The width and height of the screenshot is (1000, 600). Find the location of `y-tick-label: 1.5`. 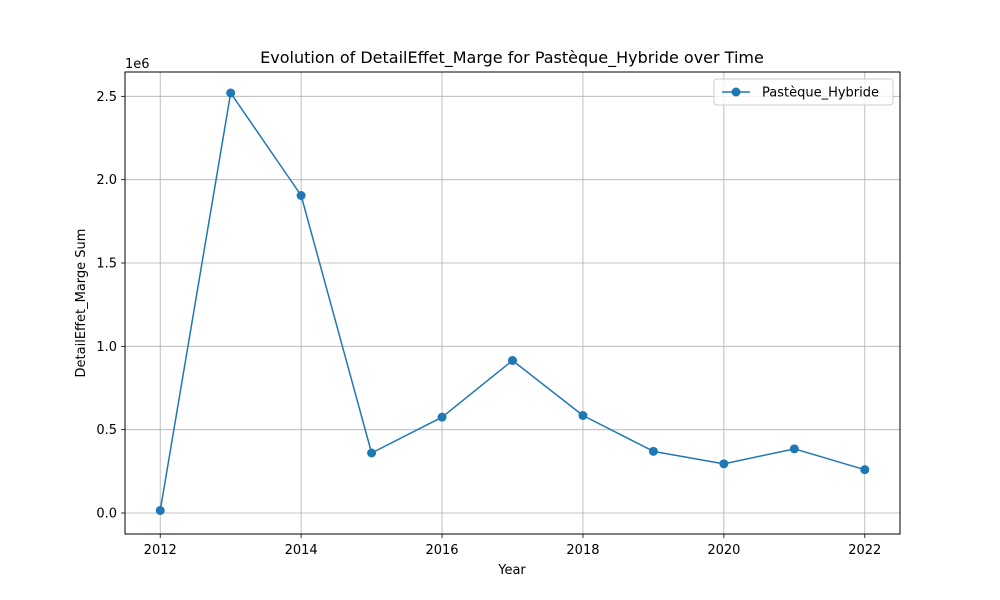

y-tick-label: 1.5 is located at coordinates (106, 264).